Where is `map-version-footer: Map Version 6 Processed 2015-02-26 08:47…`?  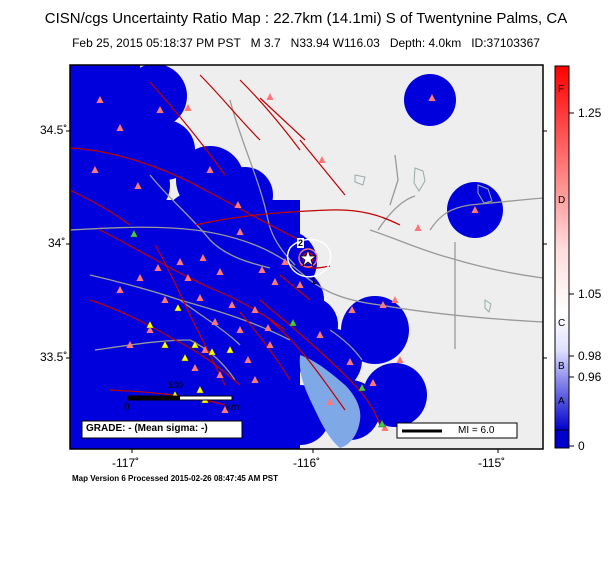
map-version-footer: Map Version 6 Processed 2015-02-26 08:47… is located at coordinates (175, 478).